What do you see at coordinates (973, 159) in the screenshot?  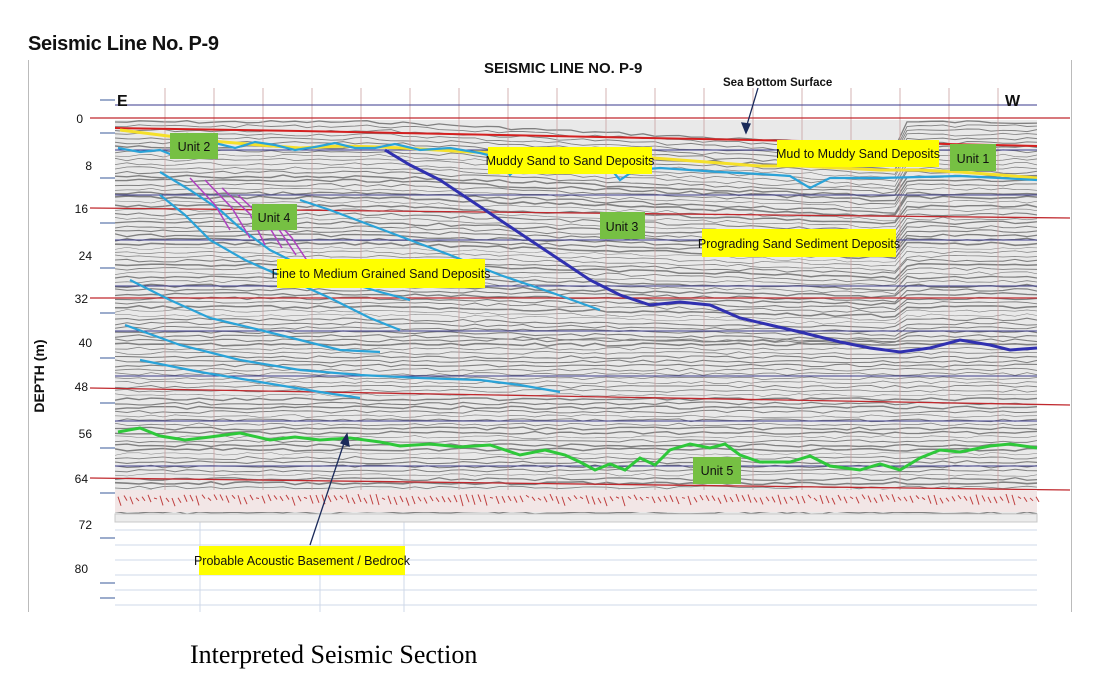 I see `unit-1-label: Unit 1` at bounding box center [973, 159].